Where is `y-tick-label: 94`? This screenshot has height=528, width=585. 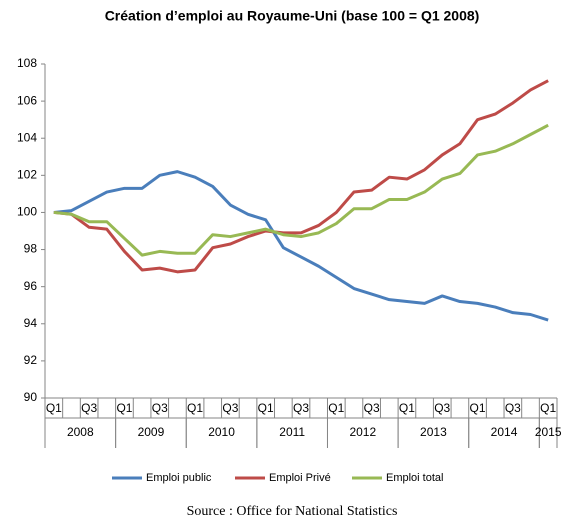 y-tick-label: 94 is located at coordinates (31, 323).